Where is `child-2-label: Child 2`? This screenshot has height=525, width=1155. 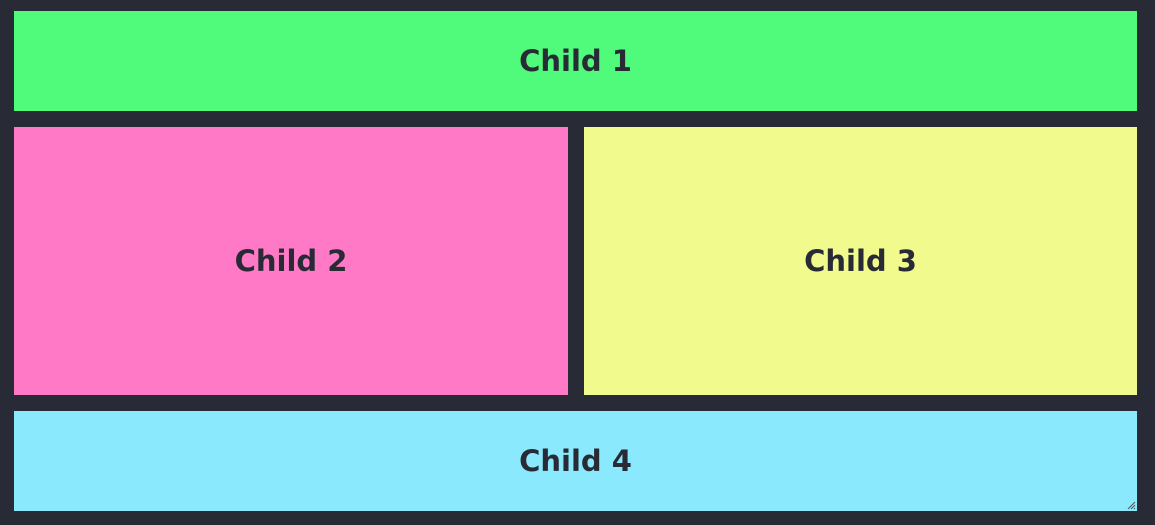 child-2-label: Child 2 is located at coordinates (291, 261).